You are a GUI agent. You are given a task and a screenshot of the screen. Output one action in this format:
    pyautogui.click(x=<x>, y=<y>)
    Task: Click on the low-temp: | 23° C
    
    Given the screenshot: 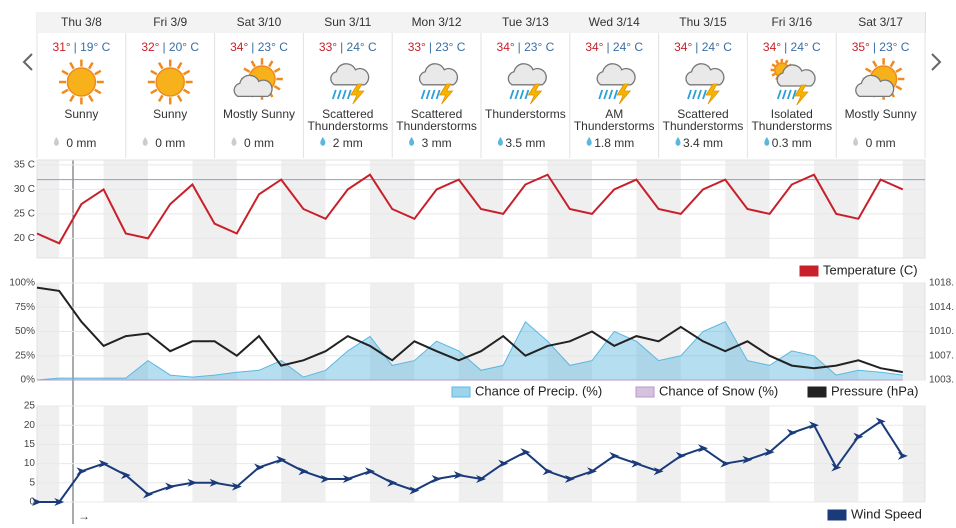 What is the action you would take?
    pyautogui.click(x=891, y=47)
    